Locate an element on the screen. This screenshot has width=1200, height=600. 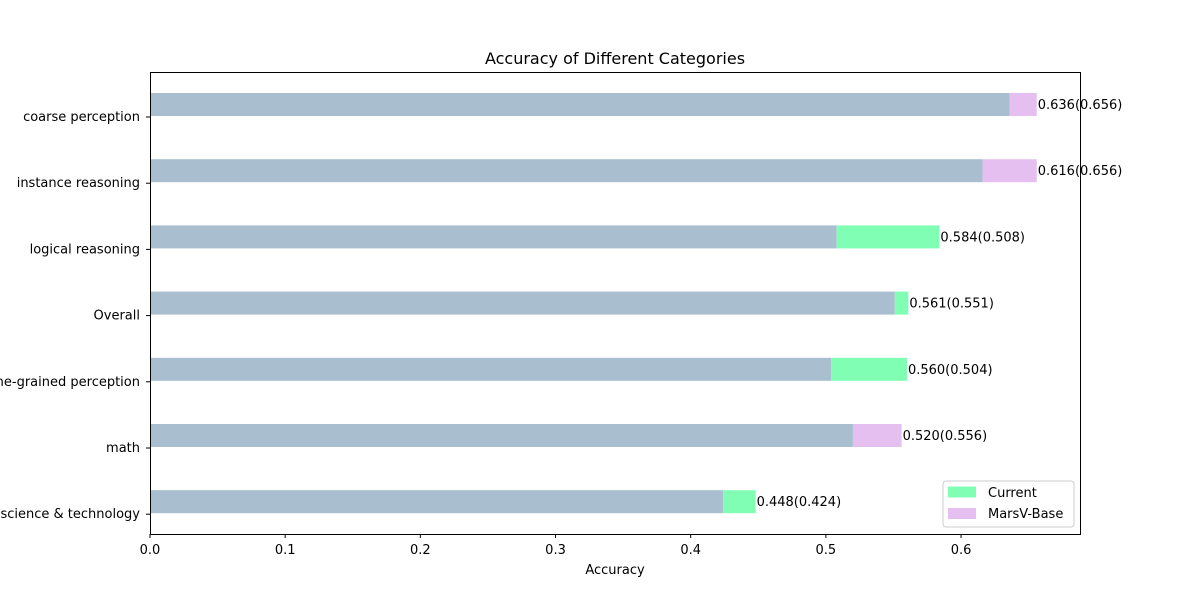
data-label-fine-grained-perception: 0.560(0.504) is located at coordinates (950, 370).